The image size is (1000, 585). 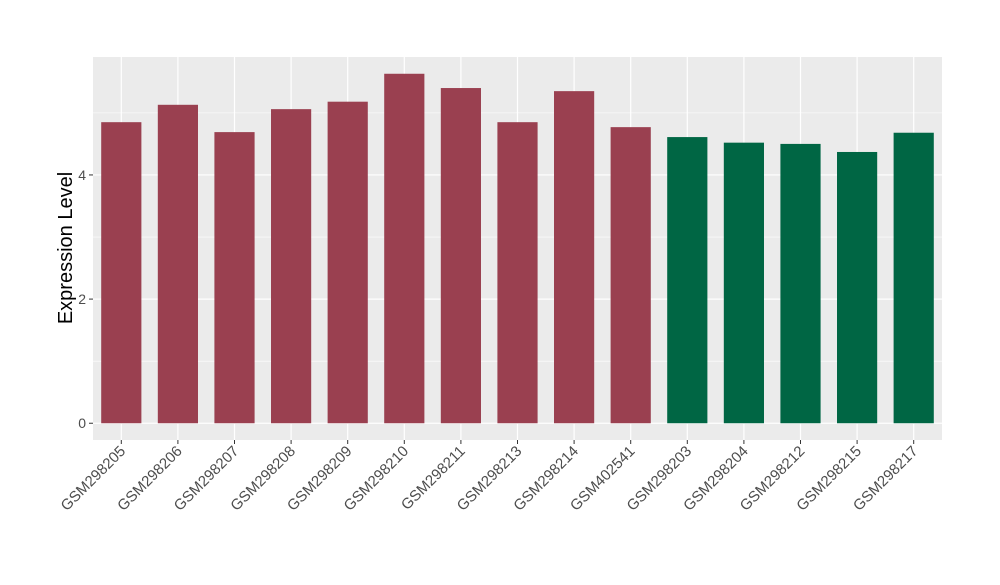 What do you see at coordinates (574, 257) in the screenshot?
I see `bar-GSM298214` at bounding box center [574, 257].